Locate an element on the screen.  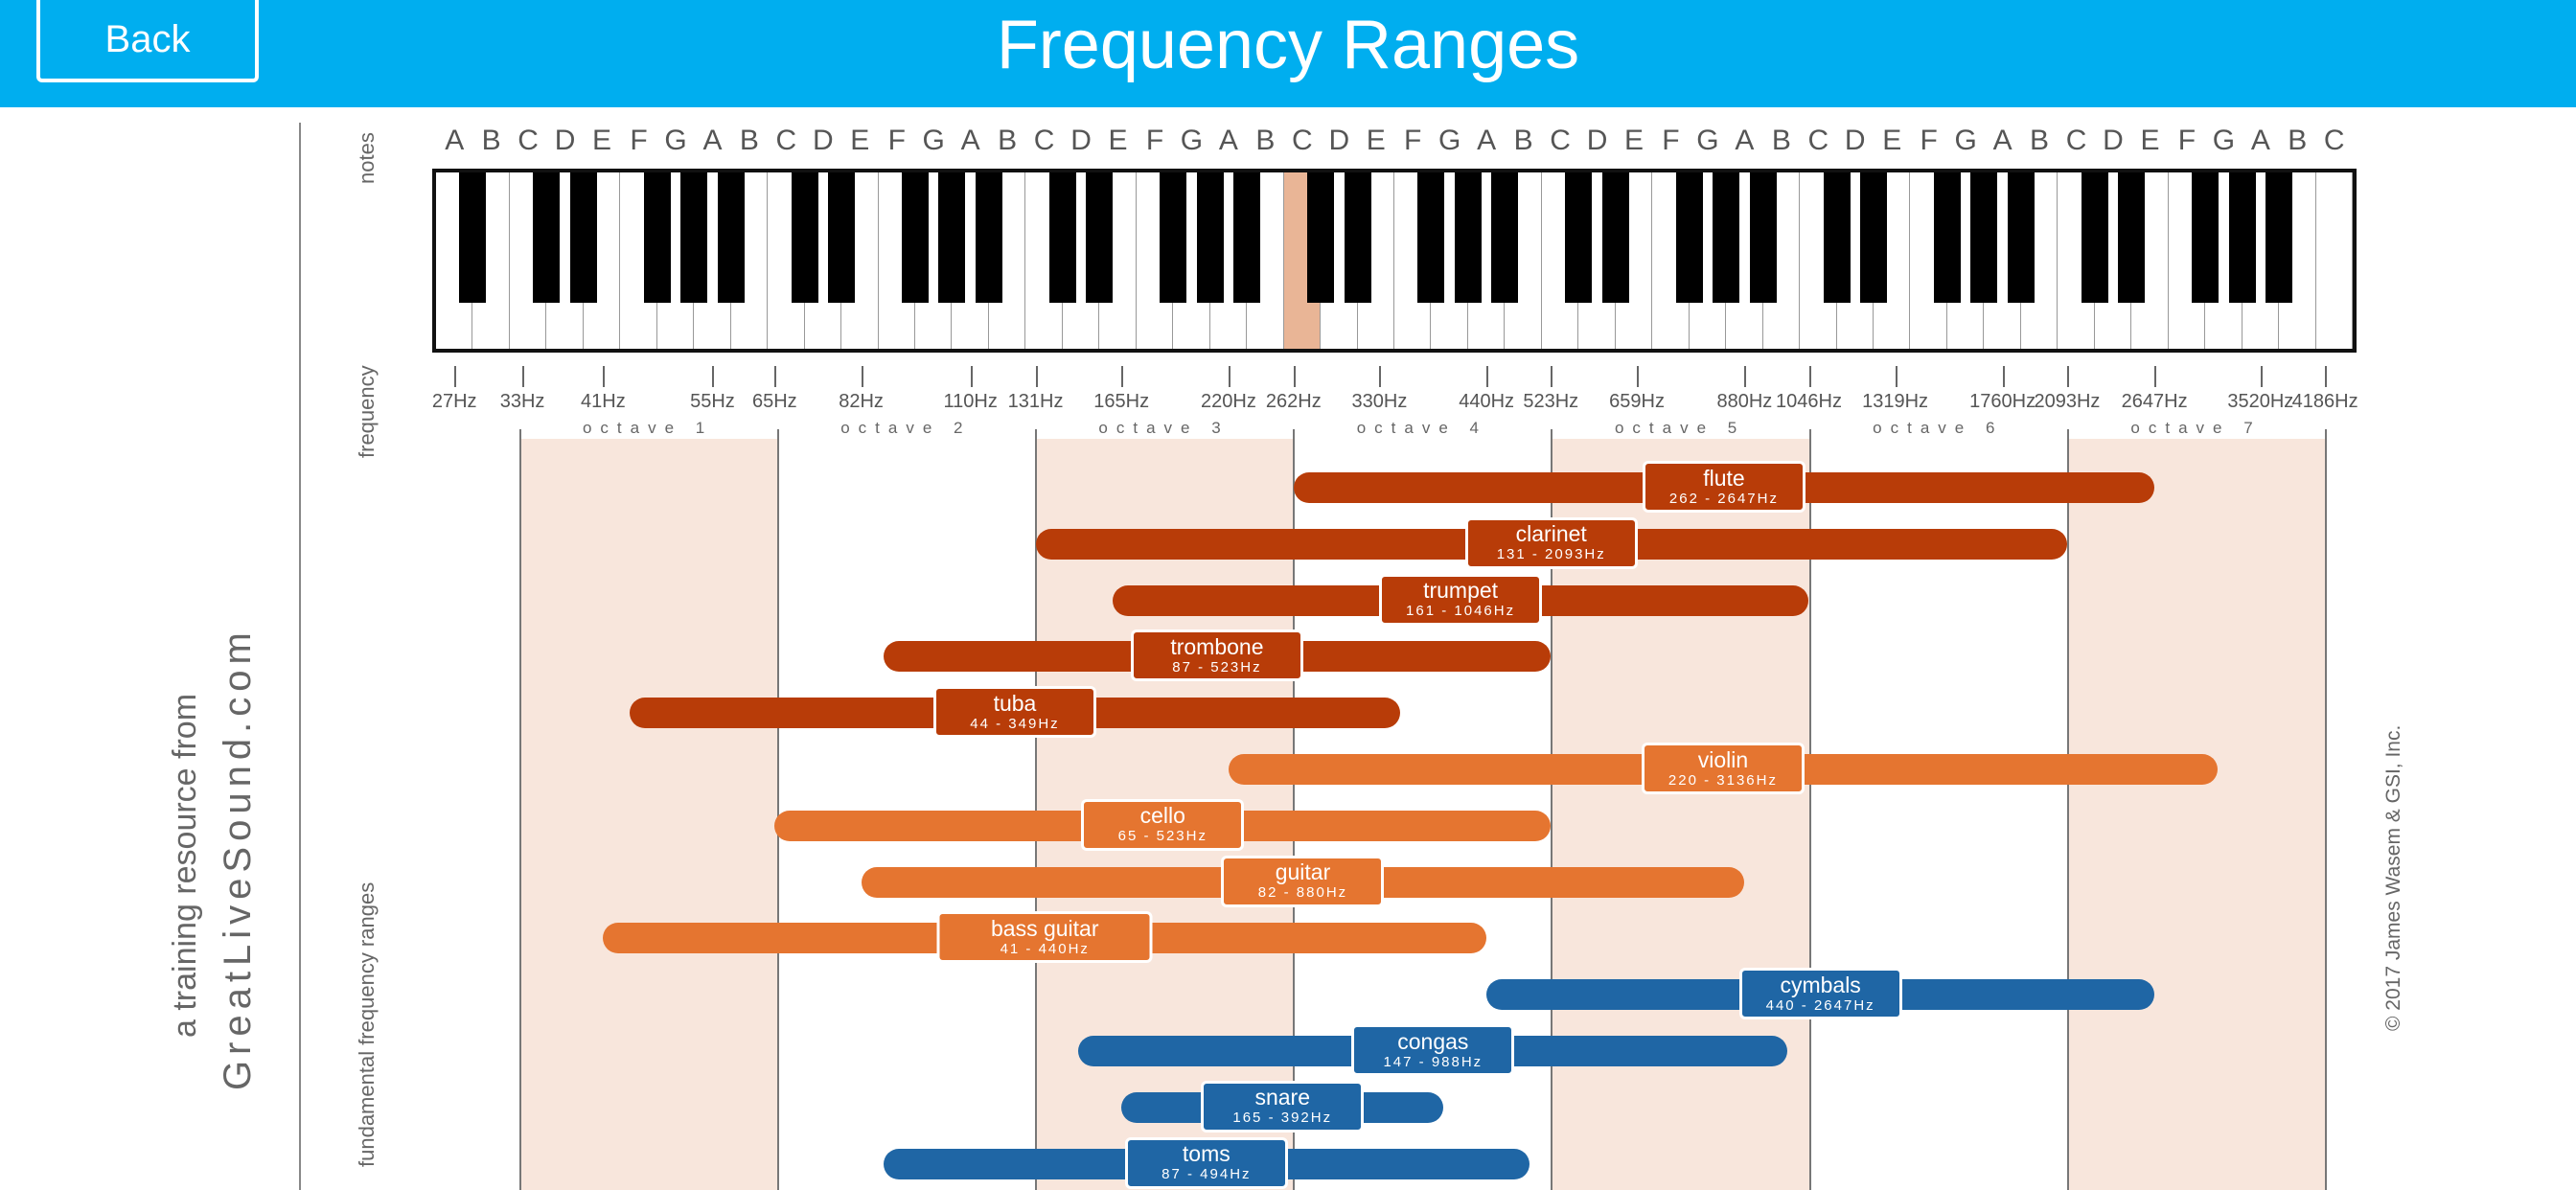
left-divider is located at coordinates (300, 656).